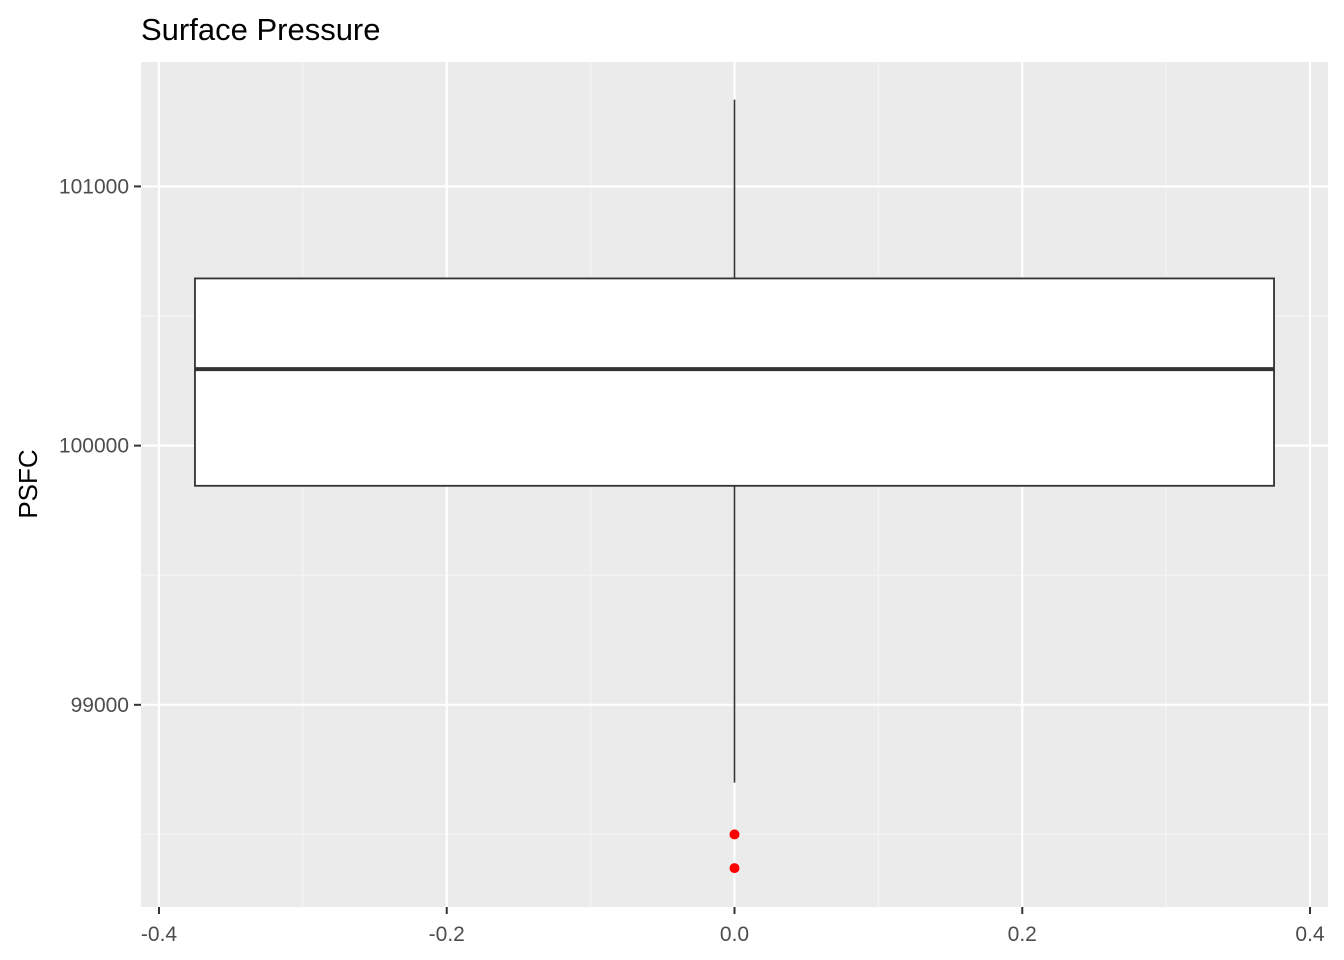 Image resolution: width=1344 pixels, height=960 pixels. Describe the element at coordinates (1022, 934) in the screenshot. I see `x-tick-label: 0.2` at that location.